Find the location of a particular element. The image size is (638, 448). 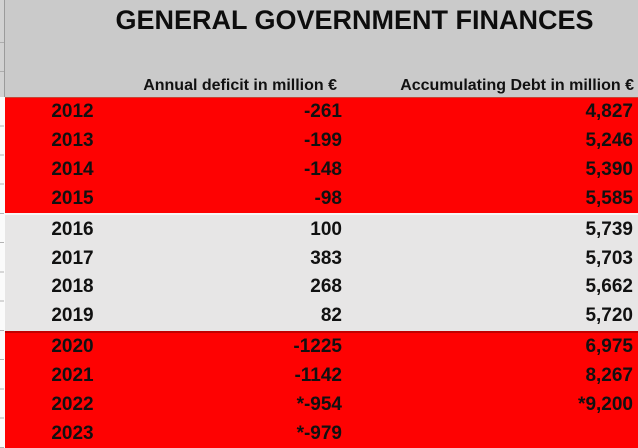

deficit-cell: -148 is located at coordinates (322, 170).